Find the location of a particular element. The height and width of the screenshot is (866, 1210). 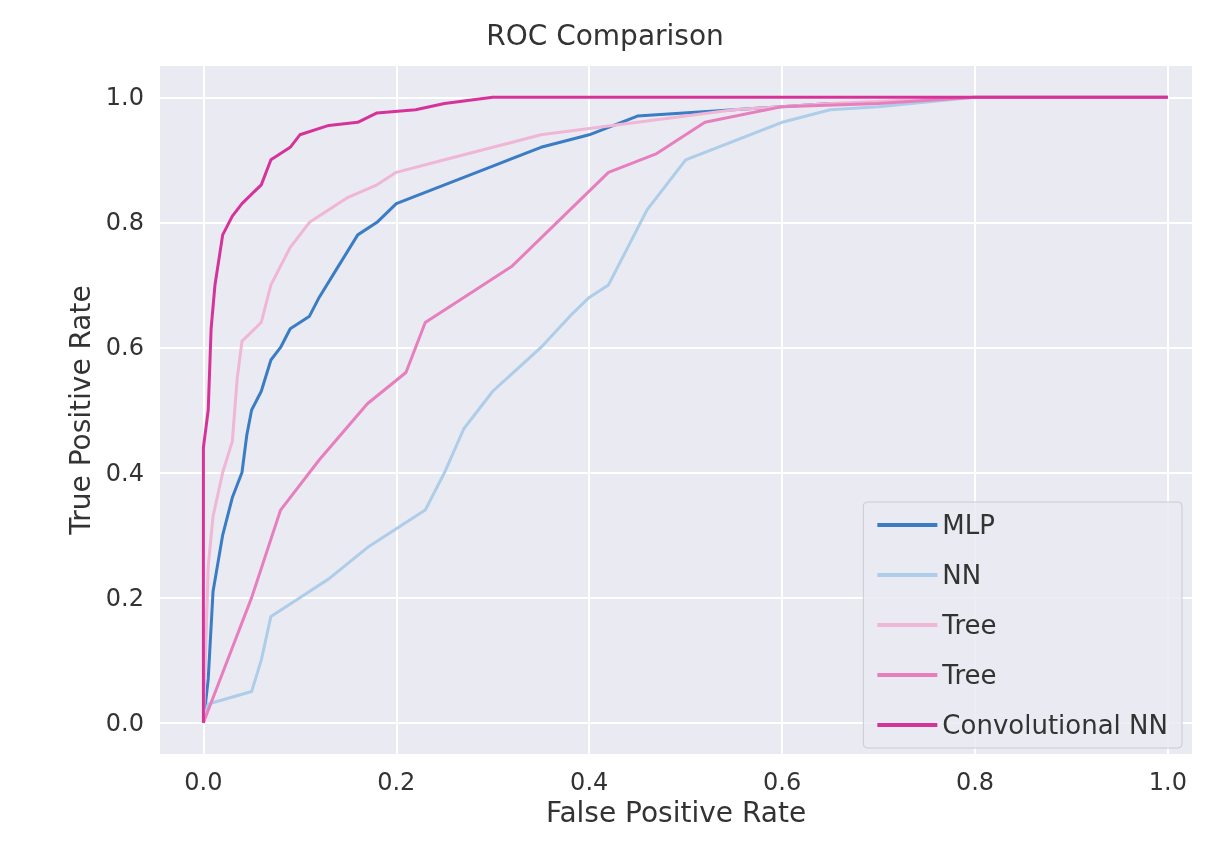

chart-title: ROC Comparison is located at coordinates (605, 35).